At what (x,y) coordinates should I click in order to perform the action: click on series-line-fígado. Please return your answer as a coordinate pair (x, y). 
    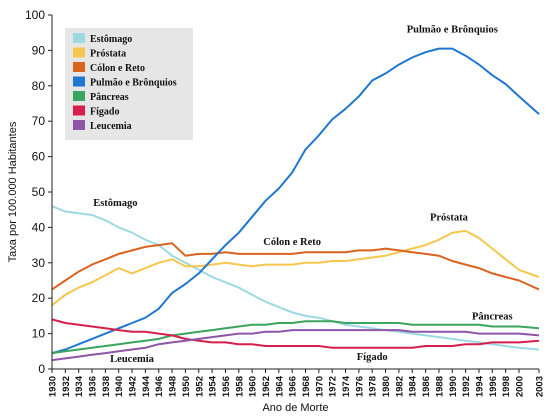
    Looking at the image, I should click on (295, 333).